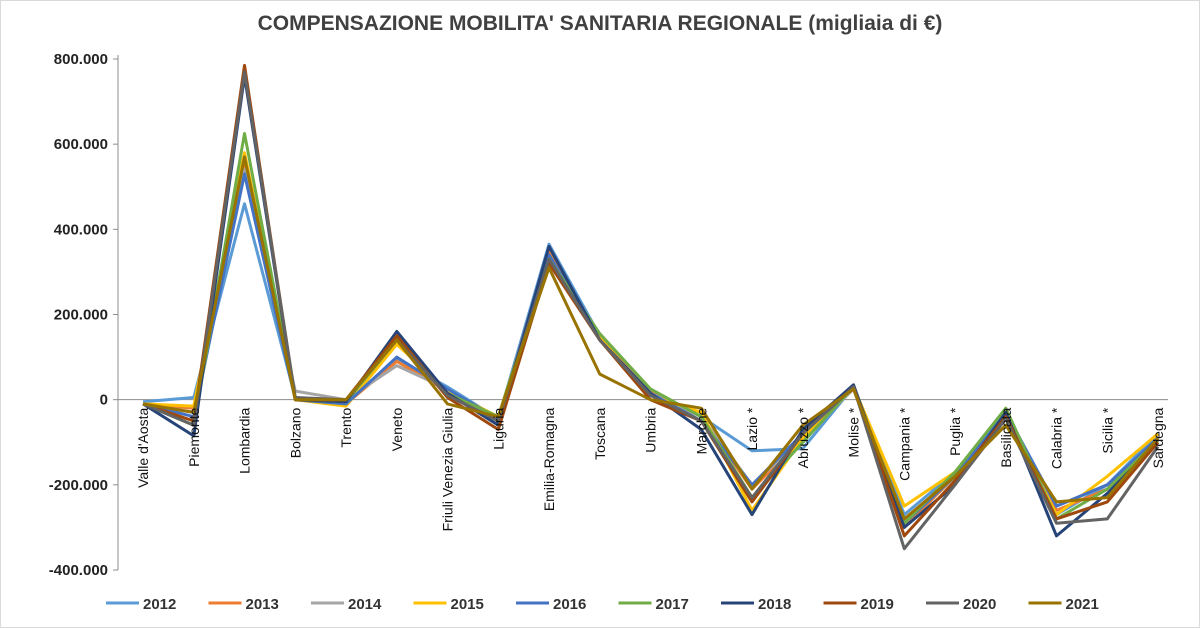 This screenshot has width=1200, height=628. What do you see at coordinates (877, 604) in the screenshot?
I see `legend-label-2019: 2019` at bounding box center [877, 604].